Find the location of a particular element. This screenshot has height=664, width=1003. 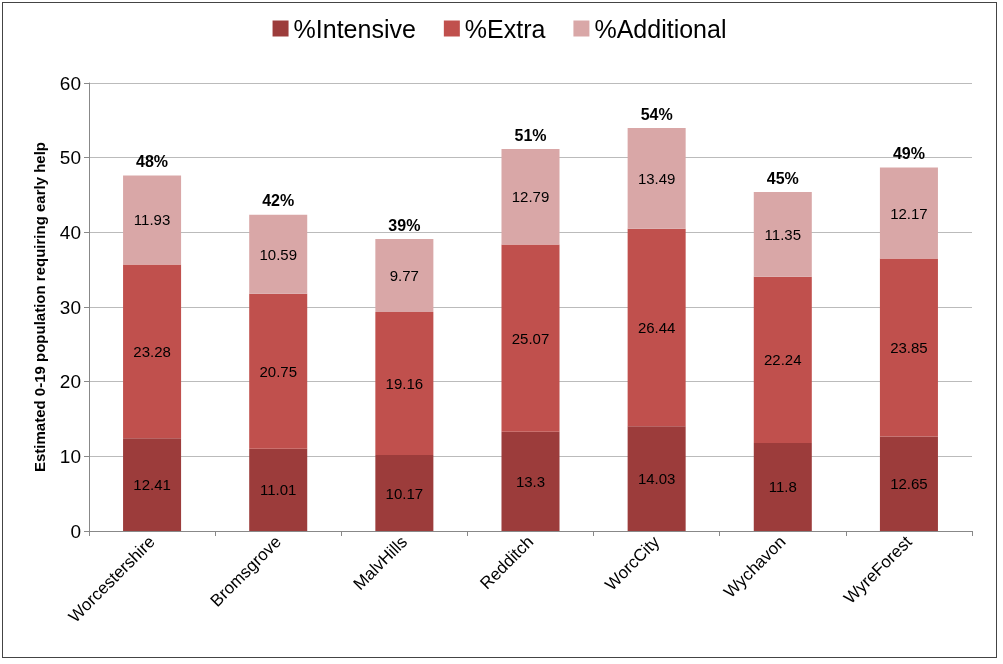

data-label: 12.17 is located at coordinates (909, 213).